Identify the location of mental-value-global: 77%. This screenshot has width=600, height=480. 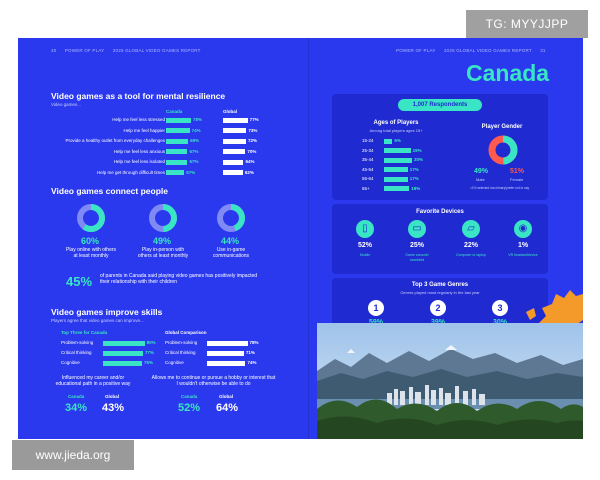
(254, 119).